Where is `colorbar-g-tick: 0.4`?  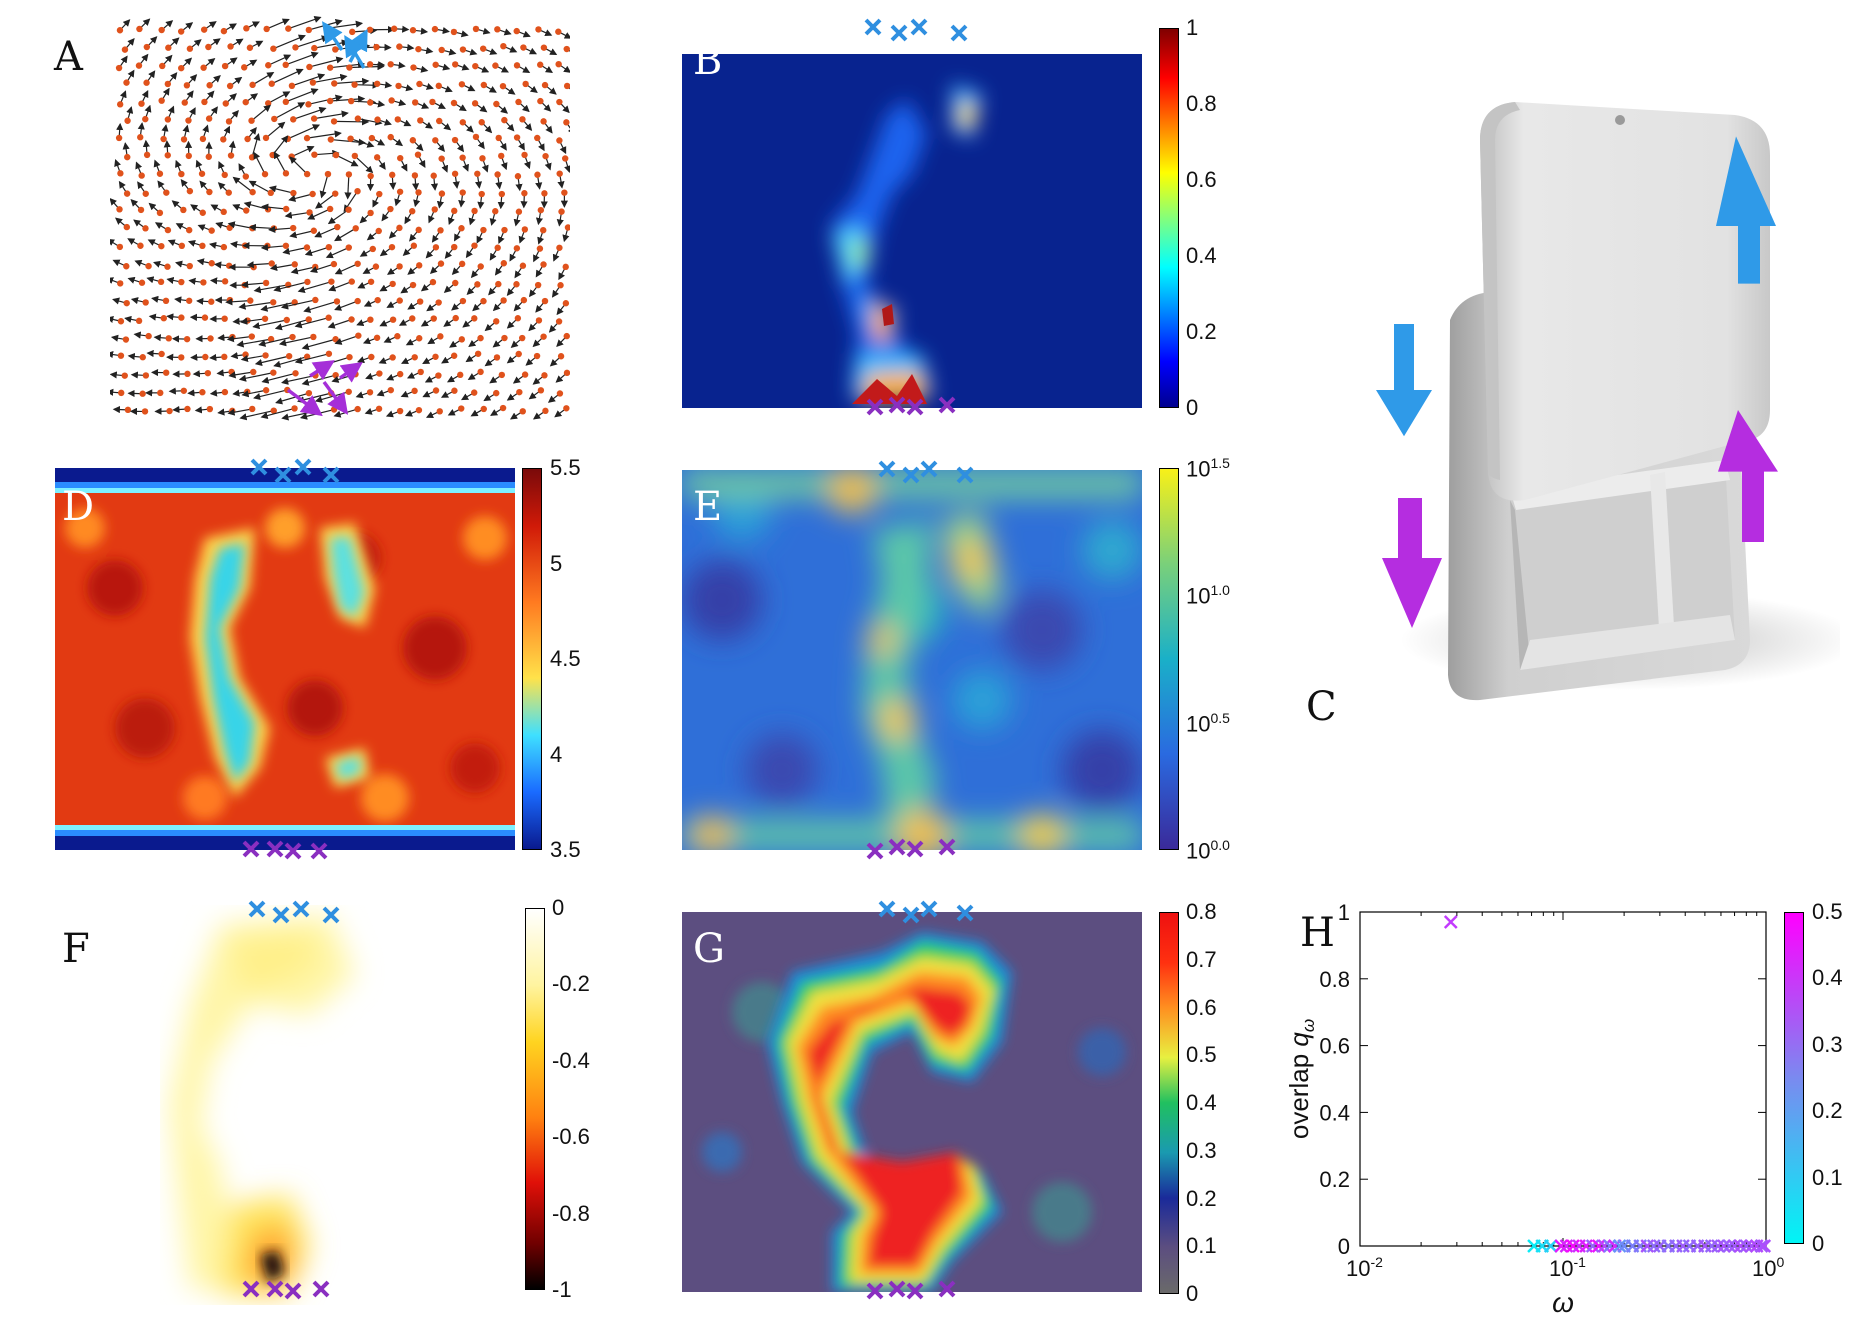 colorbar-g-tick: 0.4 is located at coordinates (1201, 1103).